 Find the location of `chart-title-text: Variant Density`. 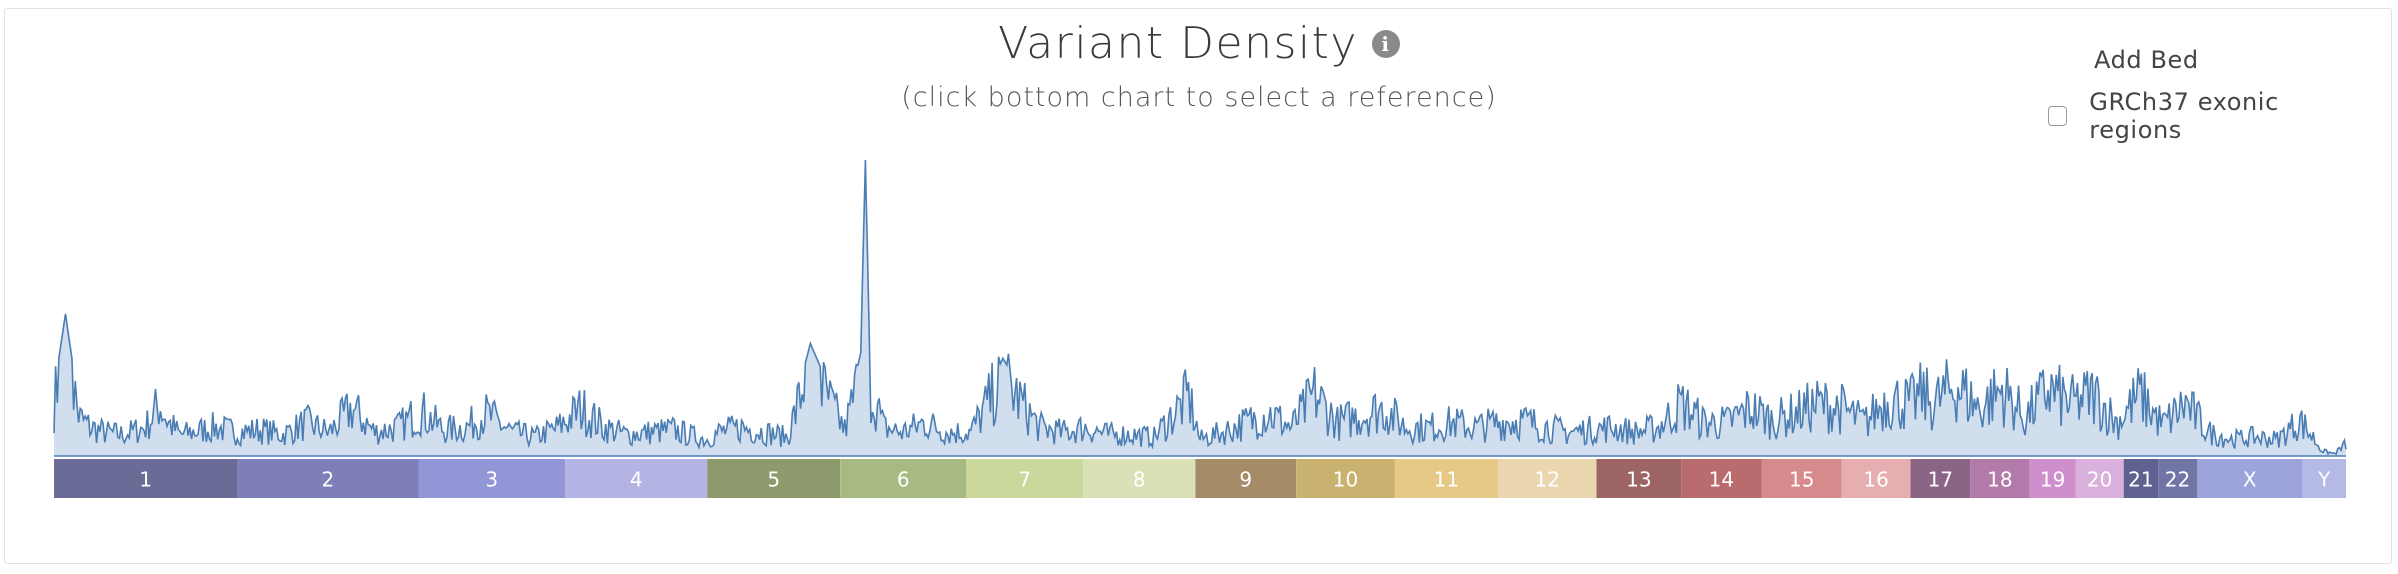

chart-title-text: Variant Density is located at coordinates (1178, 43).